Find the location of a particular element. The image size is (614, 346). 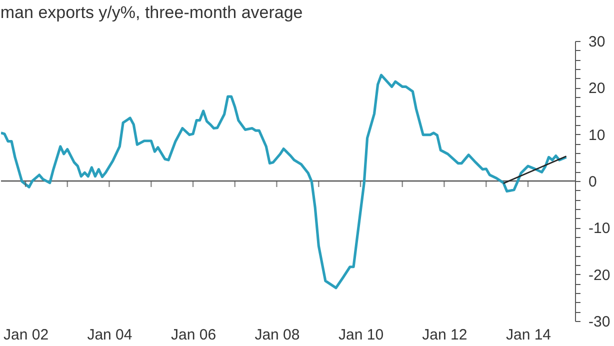

y-tick-label: 0 is located at coordinates (592, 182).